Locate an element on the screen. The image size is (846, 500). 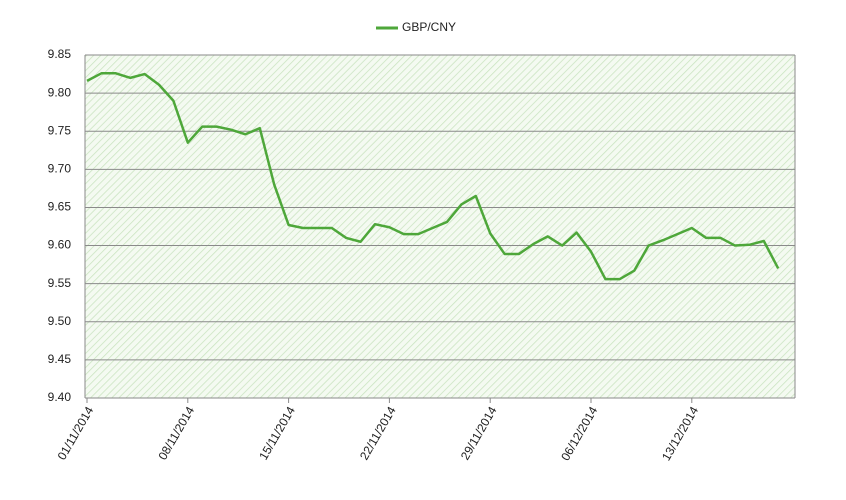
y-tick-label: 9.80 is located at coordinates (60, 92).